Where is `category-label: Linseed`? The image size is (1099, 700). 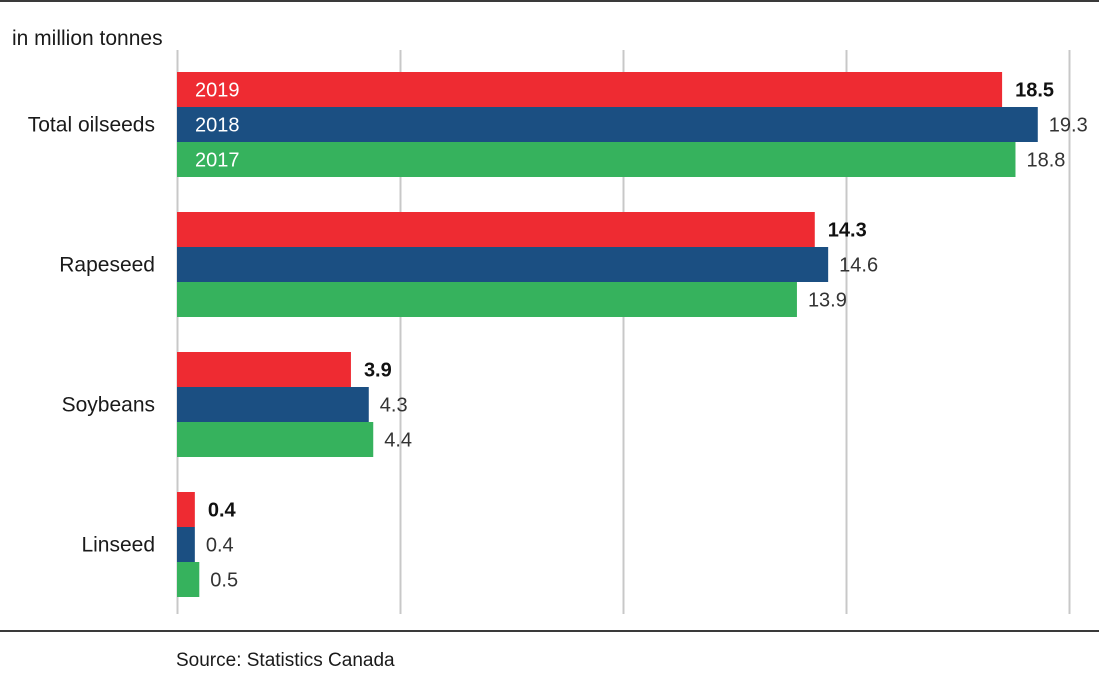 category-label: Linseed is located at coordinates (118, 545).